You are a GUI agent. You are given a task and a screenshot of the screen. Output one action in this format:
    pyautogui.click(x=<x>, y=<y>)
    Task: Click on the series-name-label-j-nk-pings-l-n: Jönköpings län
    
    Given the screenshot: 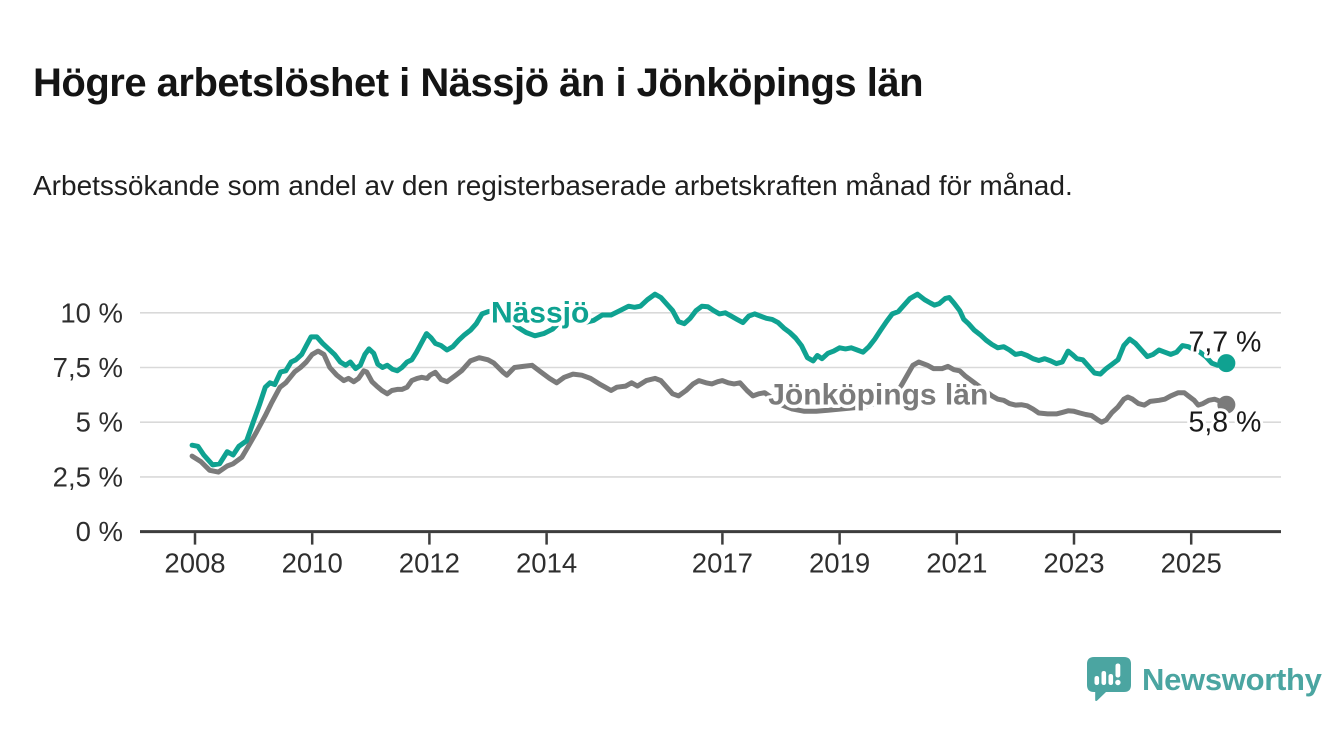 What is the action you would take?
    pyautogui.click(x=878, y=394)
    